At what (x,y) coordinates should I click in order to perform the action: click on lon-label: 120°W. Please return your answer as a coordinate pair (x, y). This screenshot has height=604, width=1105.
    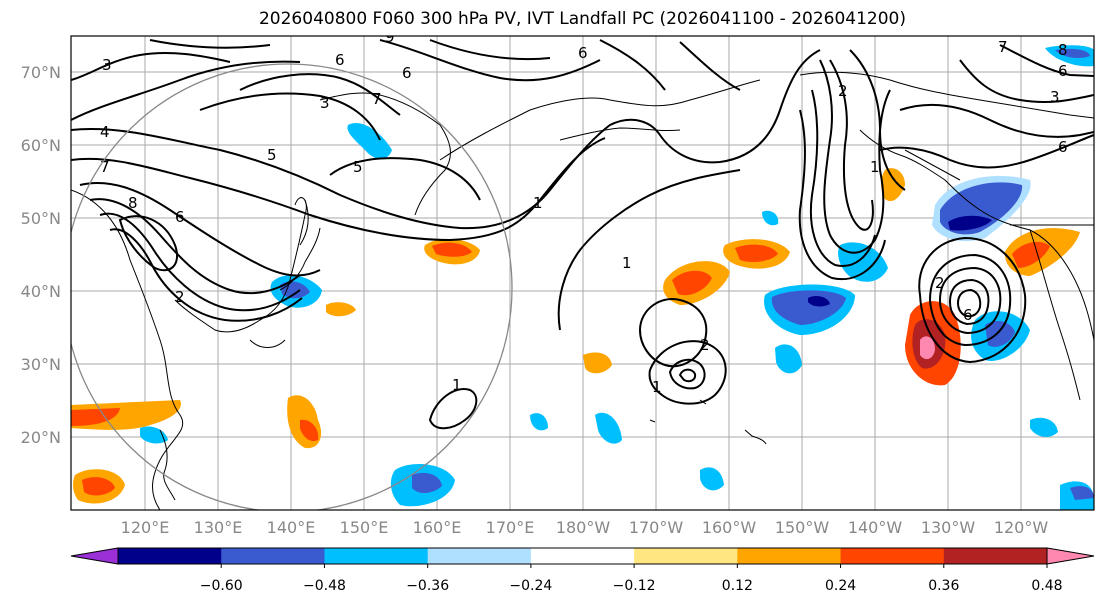
    Looking at the image, I should click on (1021, 527).